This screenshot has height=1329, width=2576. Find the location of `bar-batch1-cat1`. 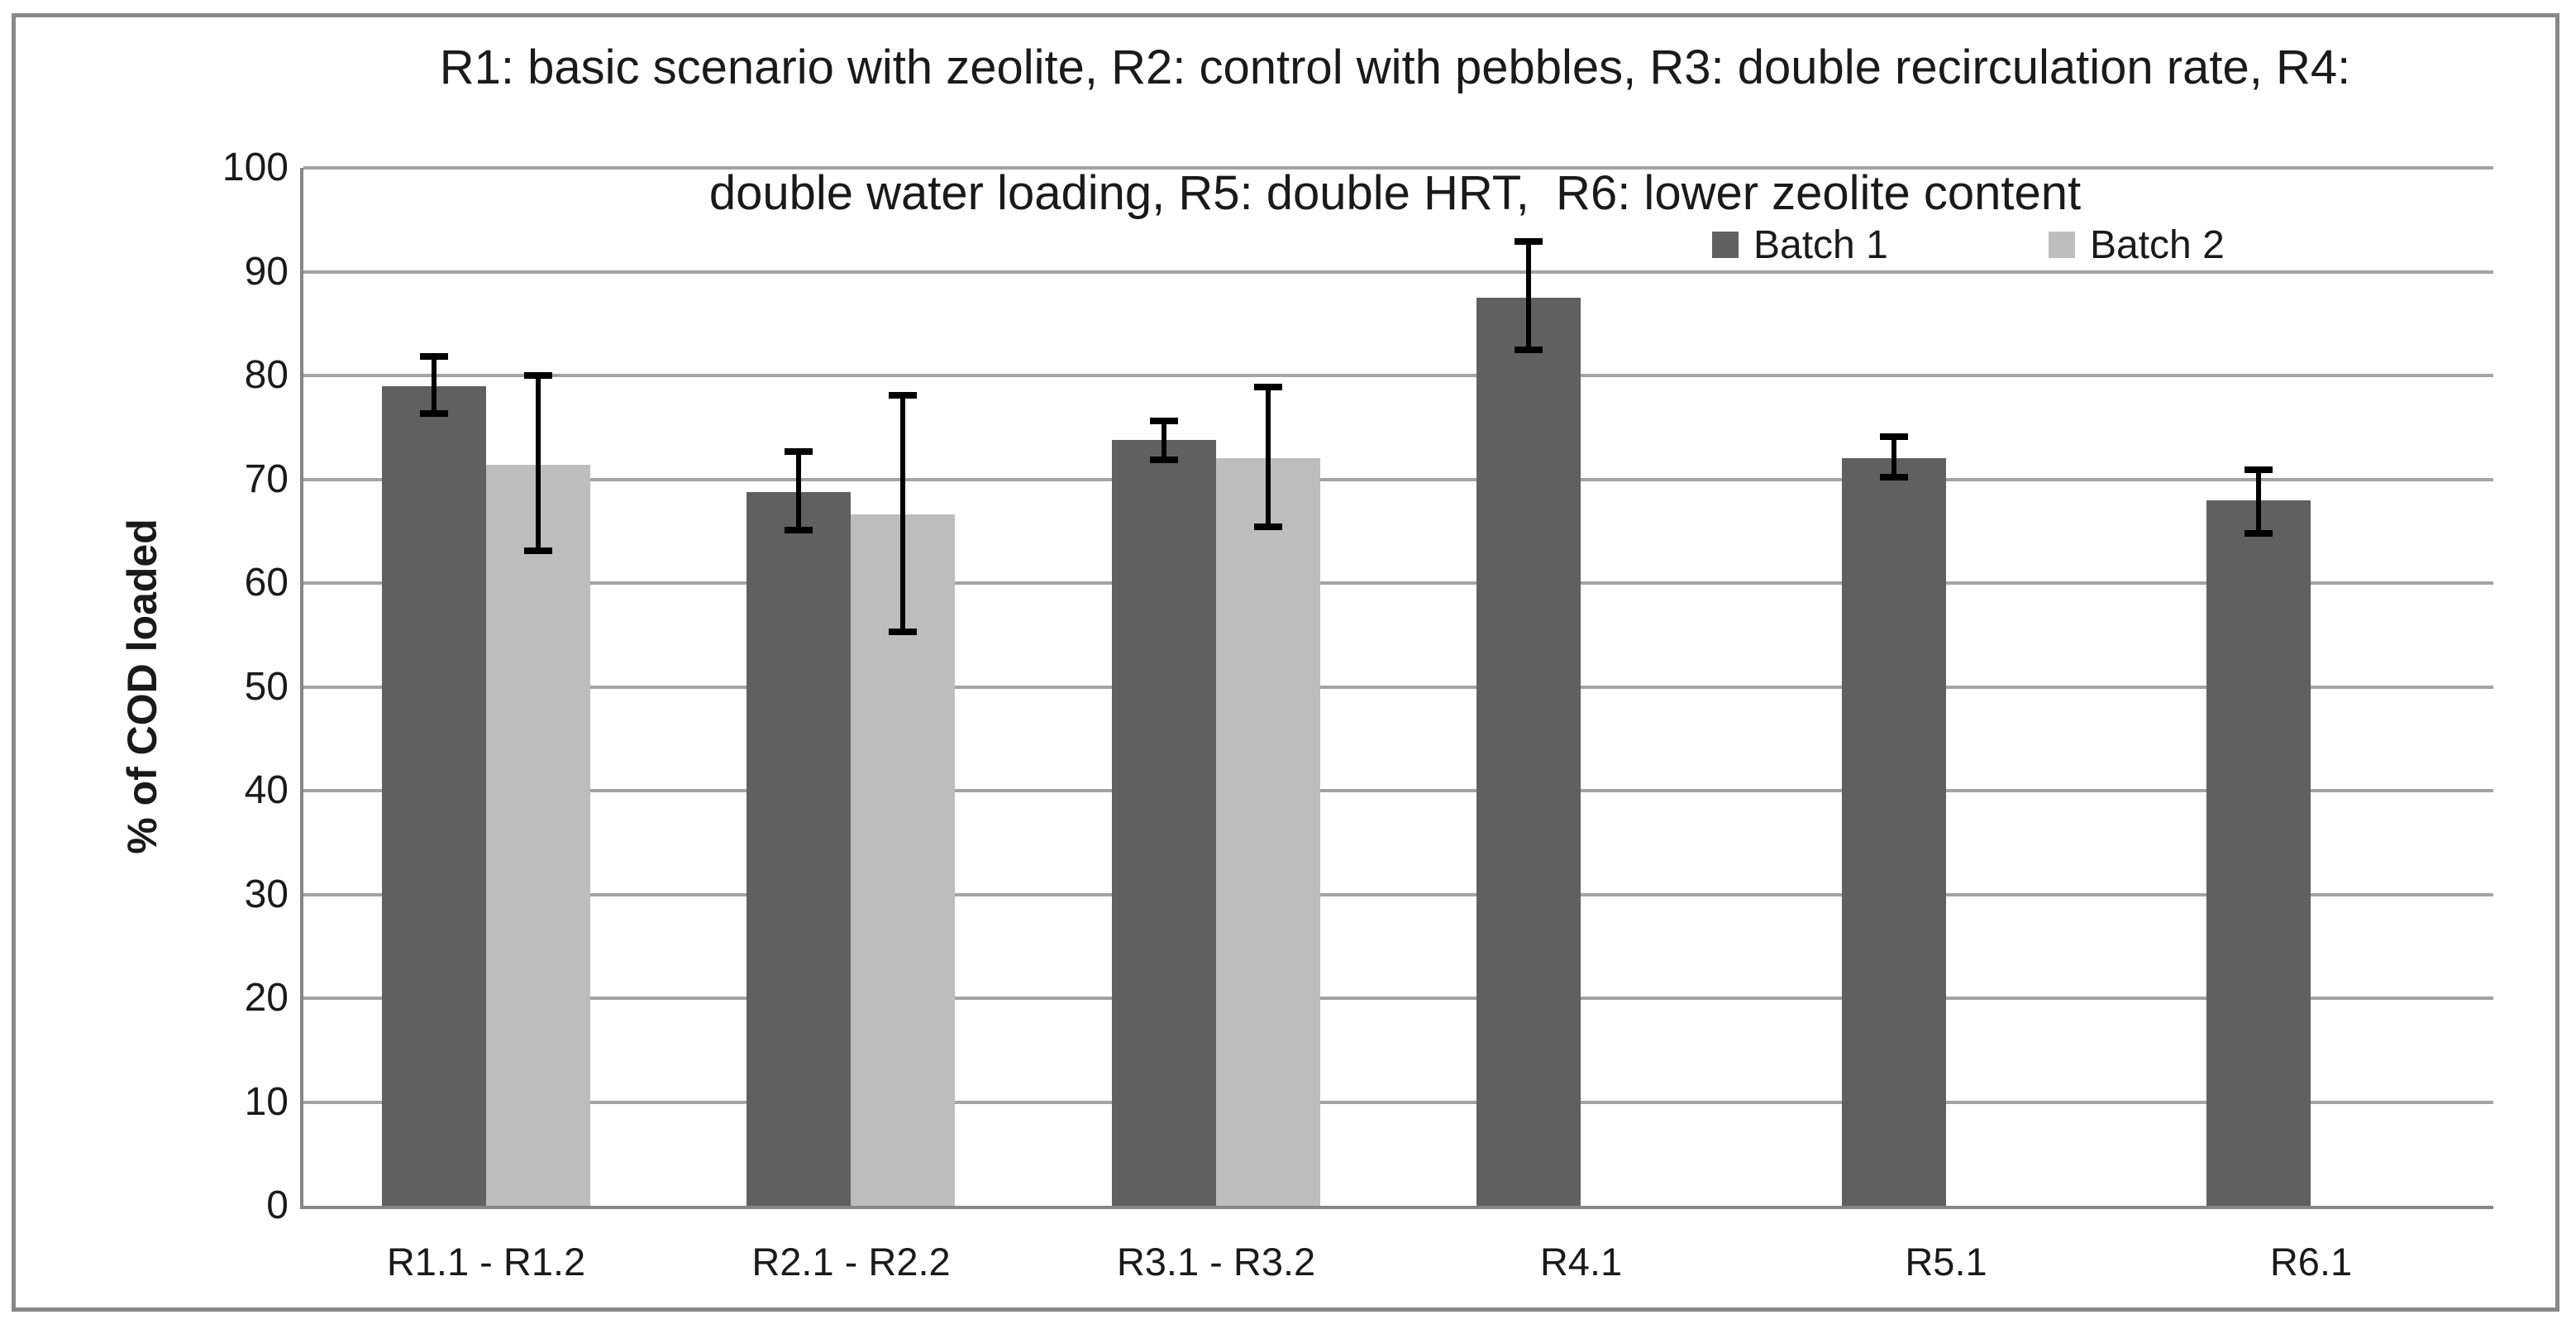

bar-batch1-cat1 is located at coordinates (433, 795).